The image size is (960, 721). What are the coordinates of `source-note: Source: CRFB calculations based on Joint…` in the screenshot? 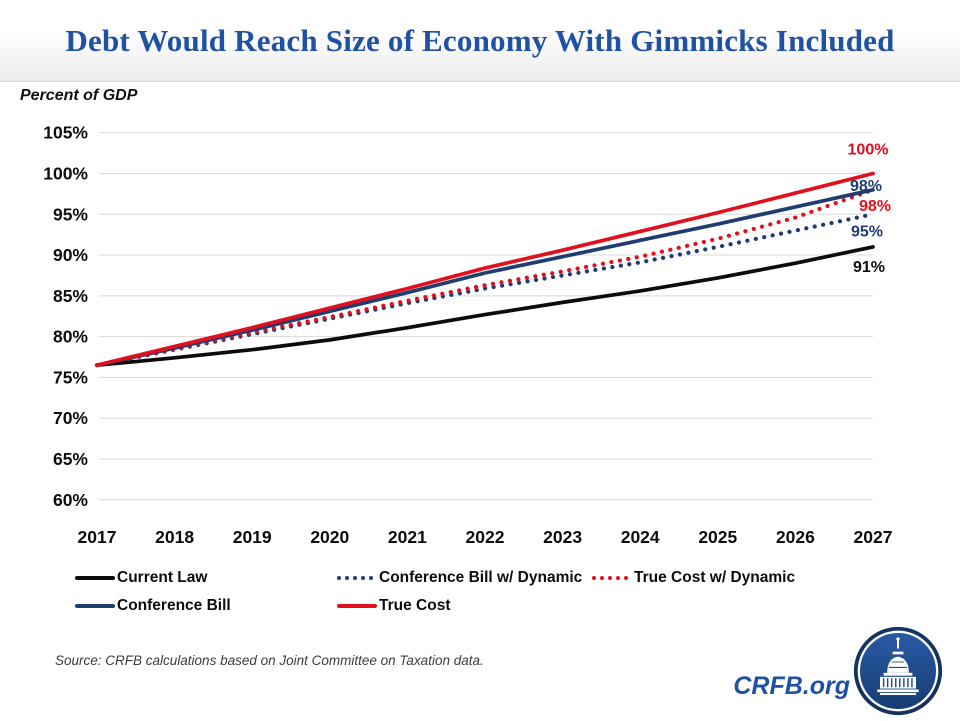 It's located at (269, 660).